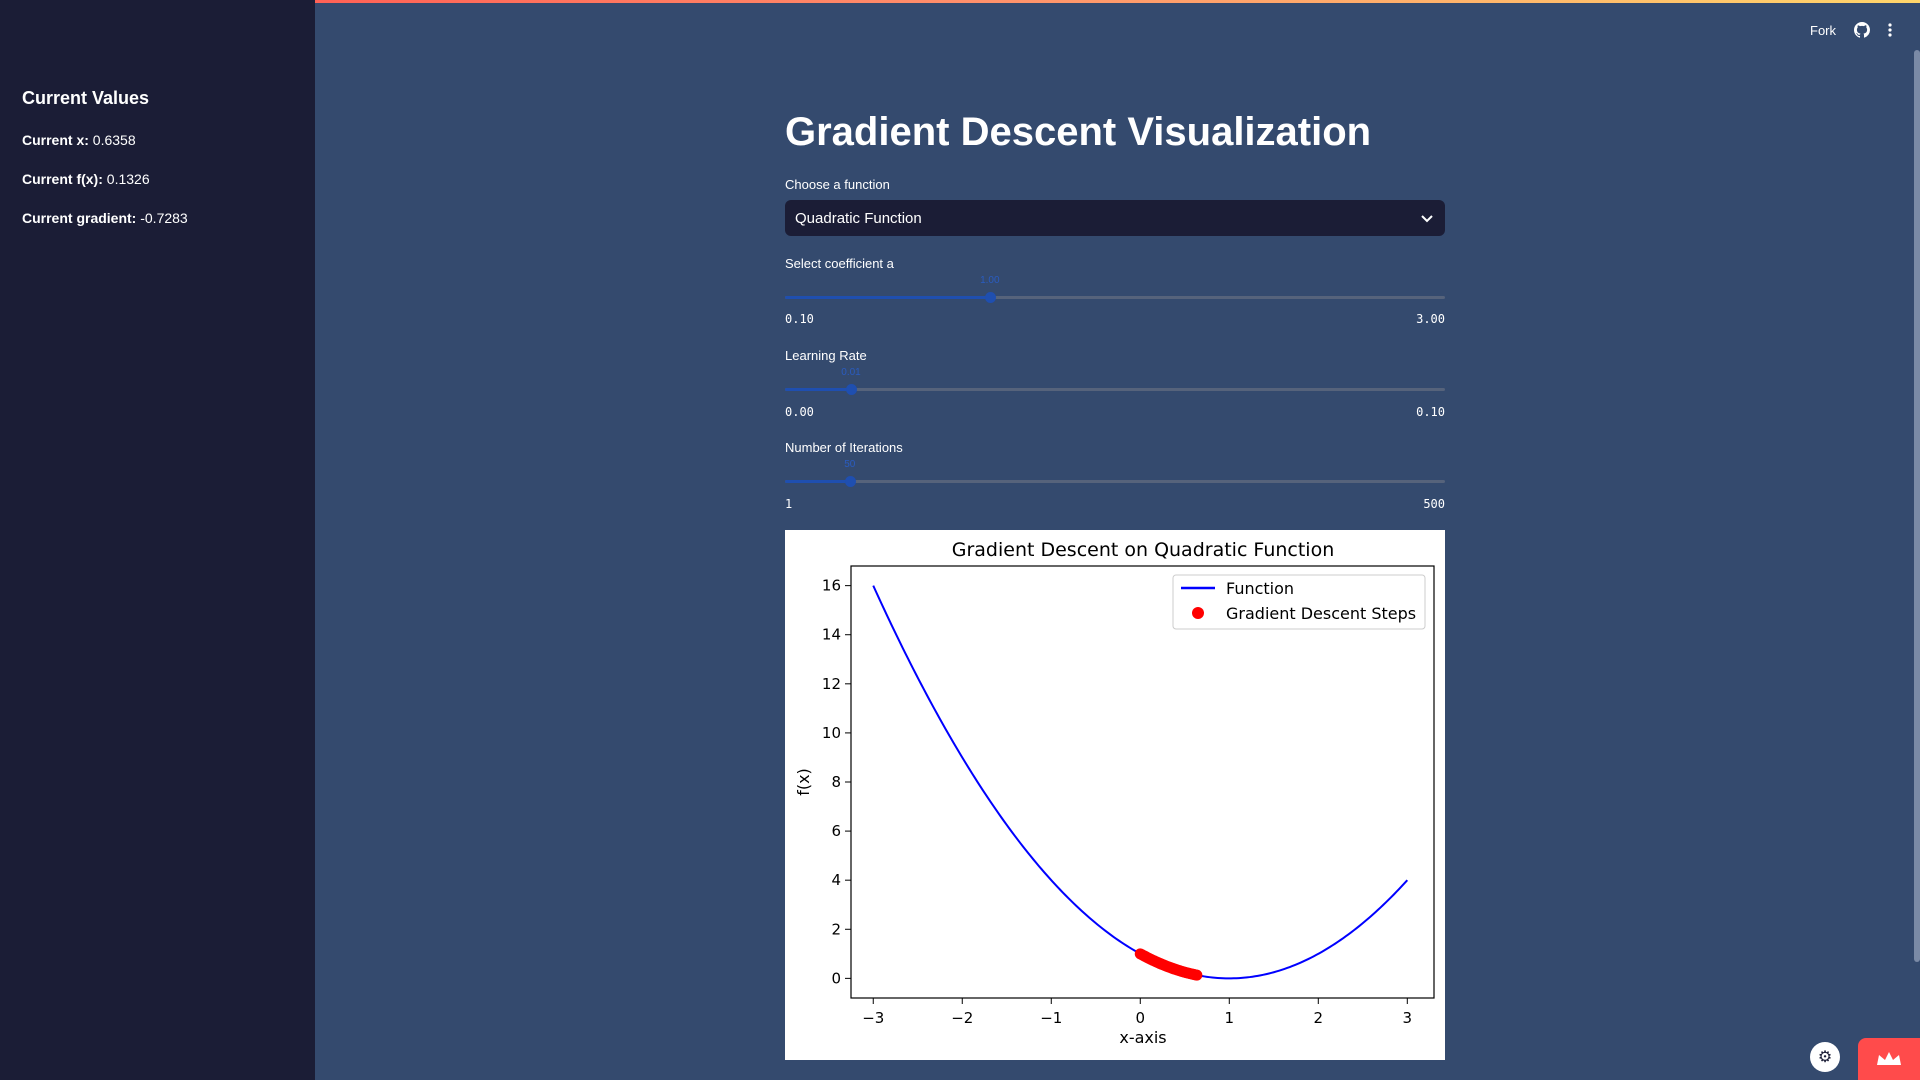 The width and height of the screenshot is (1920, 1080). Describe the element at coordinates (1143, 550) in the screenshot. I see `chart-title: Gradient Descent on Quadratic Function` at that location.